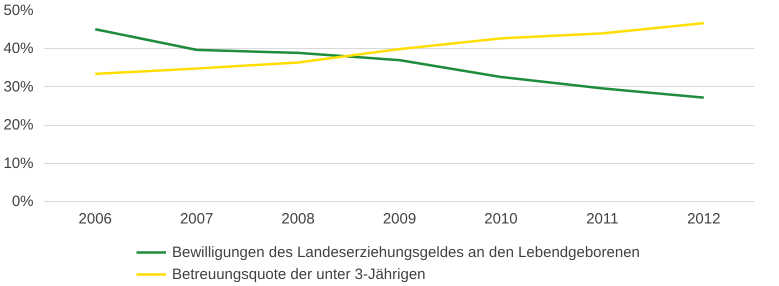 This screenshot has height=286, width=779. I want to click on legend-label: Betreuungsquote der unter 3-Jährigen, so click(299, 274).